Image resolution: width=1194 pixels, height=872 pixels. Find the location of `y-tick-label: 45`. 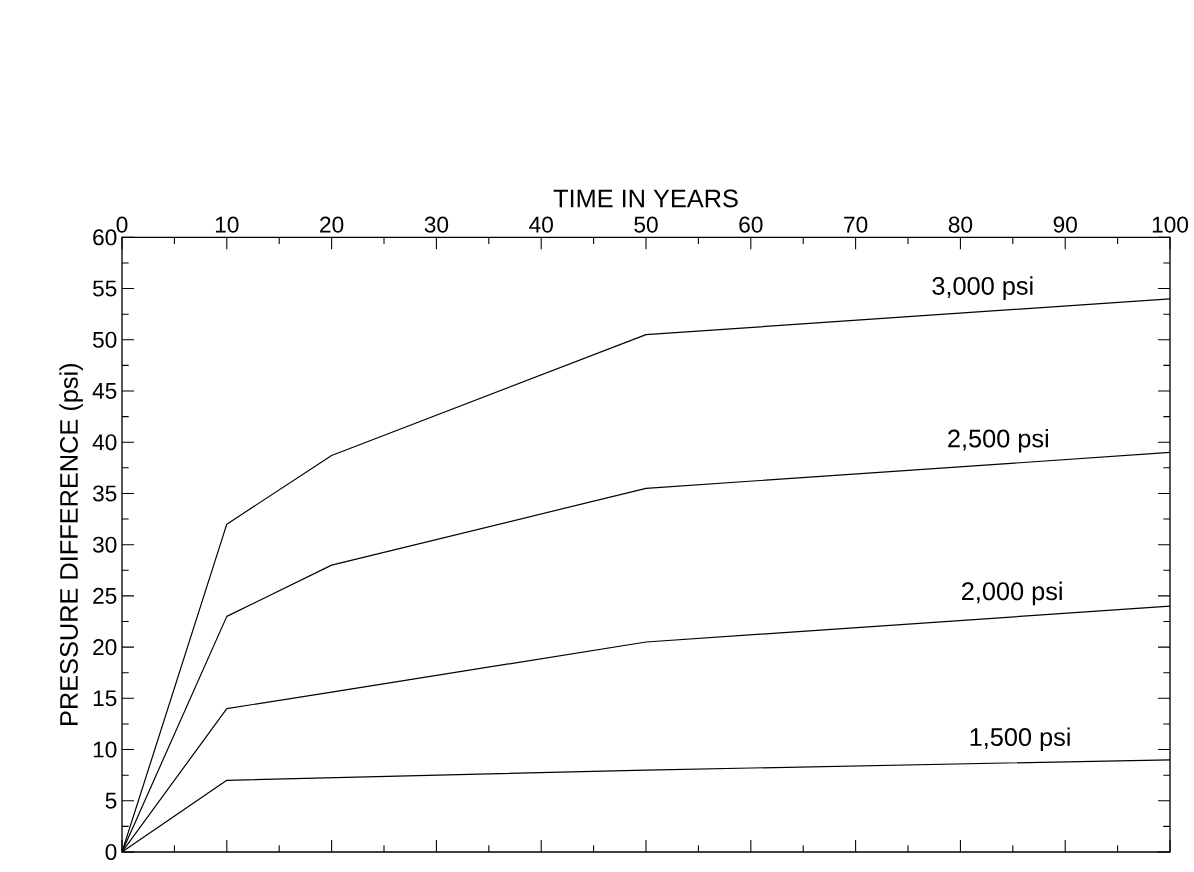

y-tick-label: 45 is located at coordinates (104, 391).